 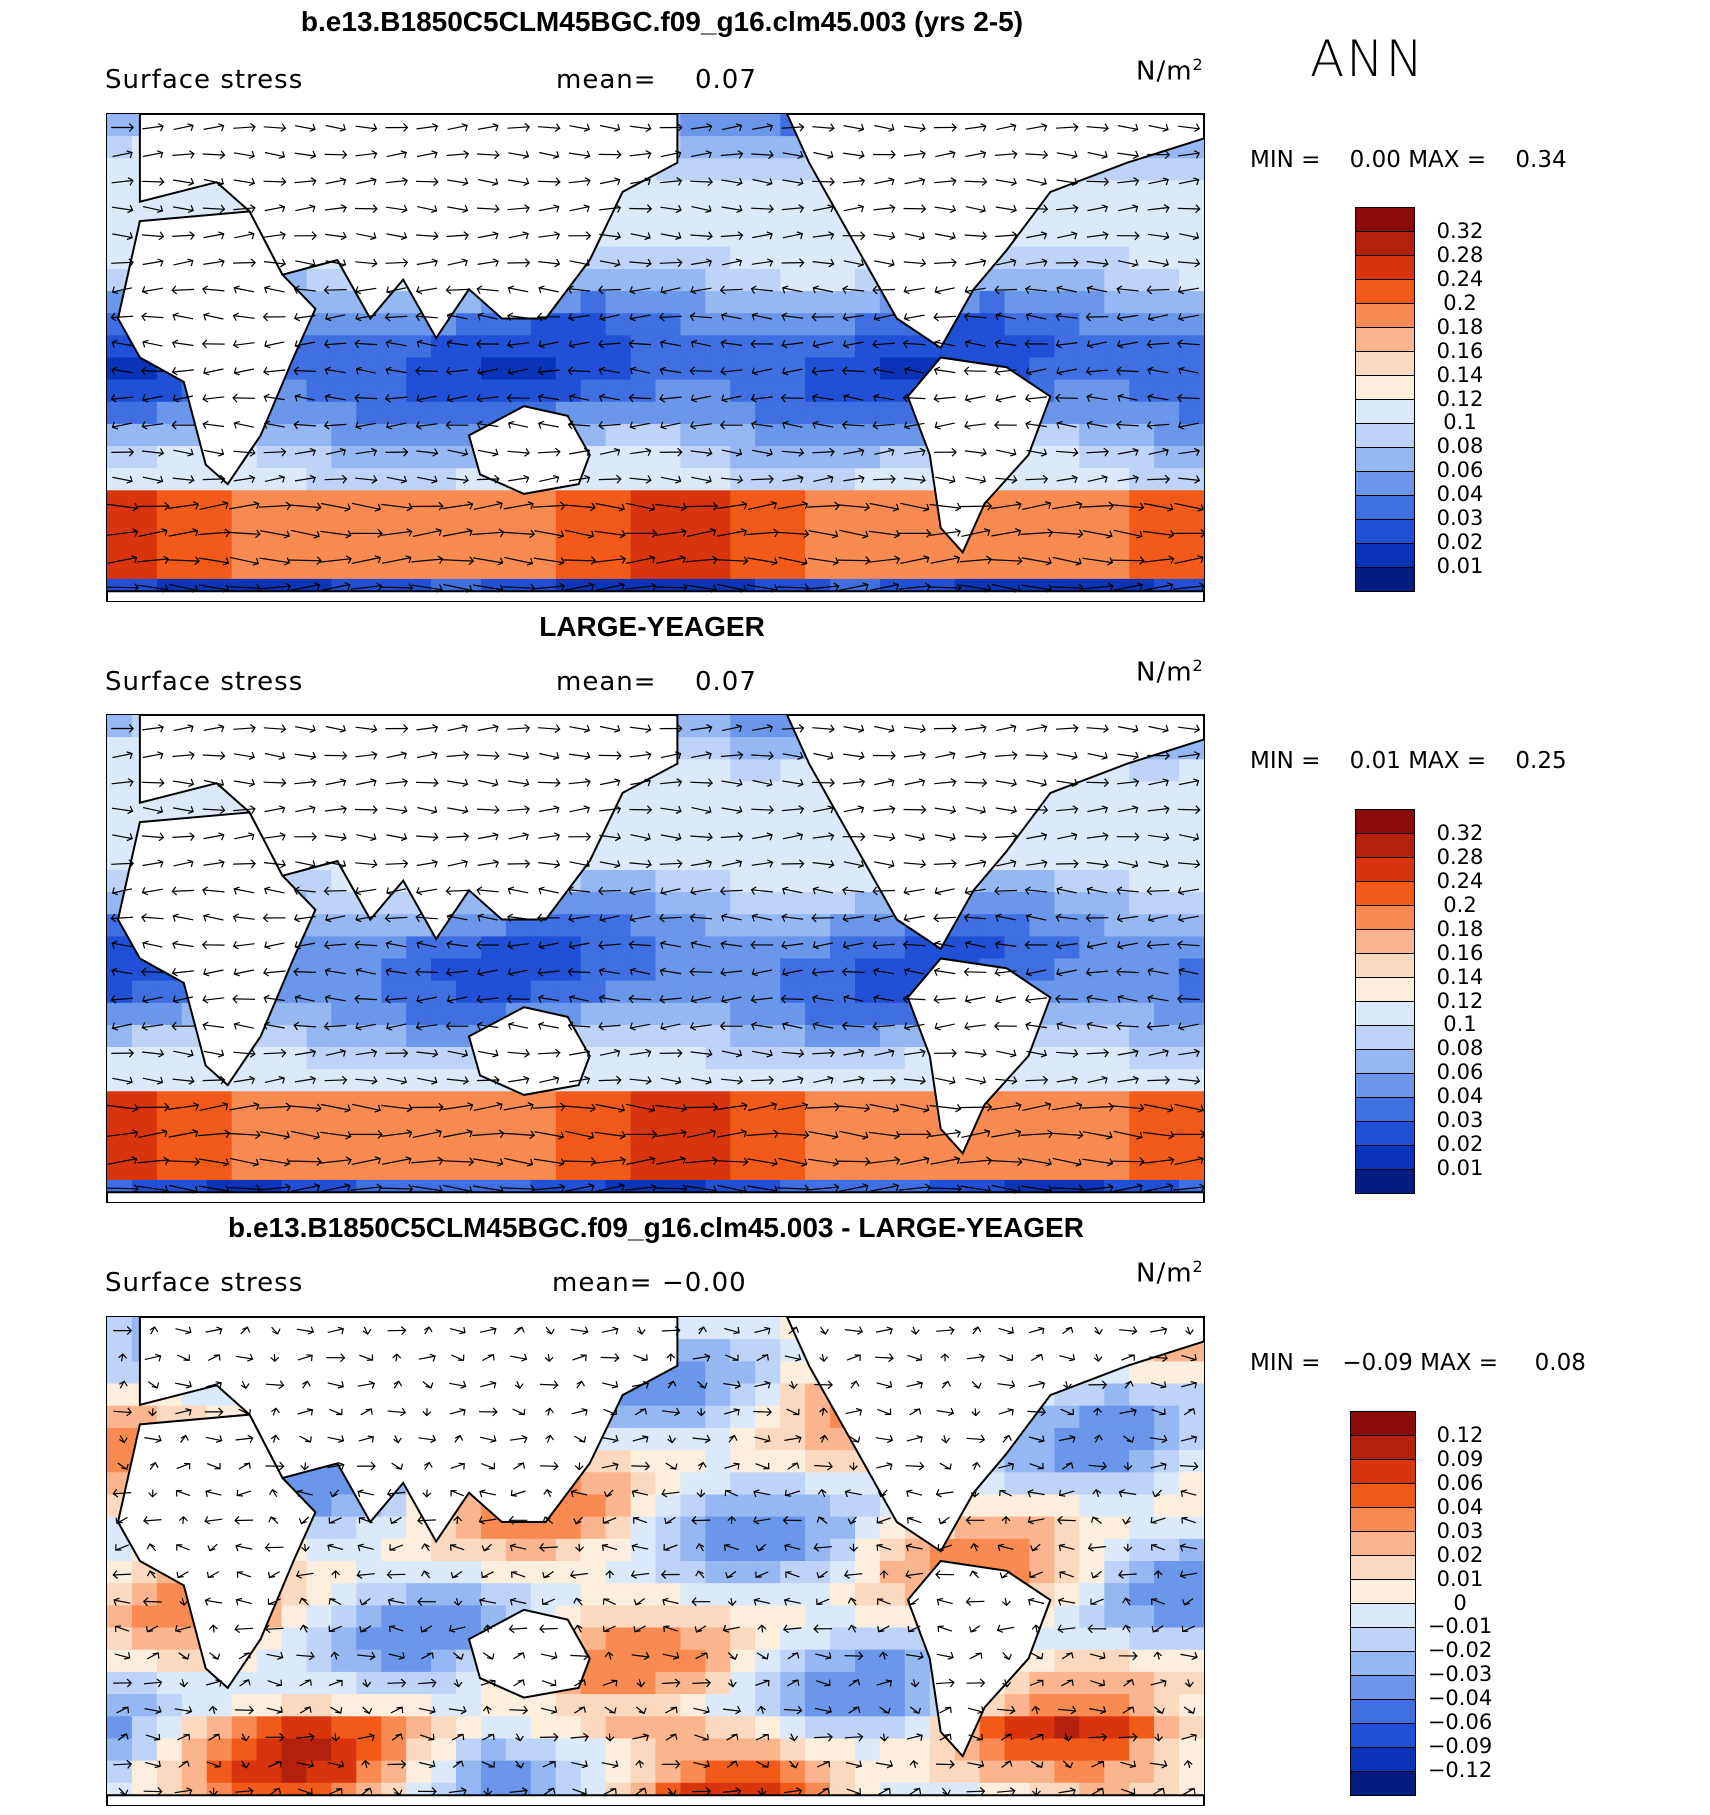 I want to click on colorbar-tick-label: −0.12, so click(x=1460, y=1770).